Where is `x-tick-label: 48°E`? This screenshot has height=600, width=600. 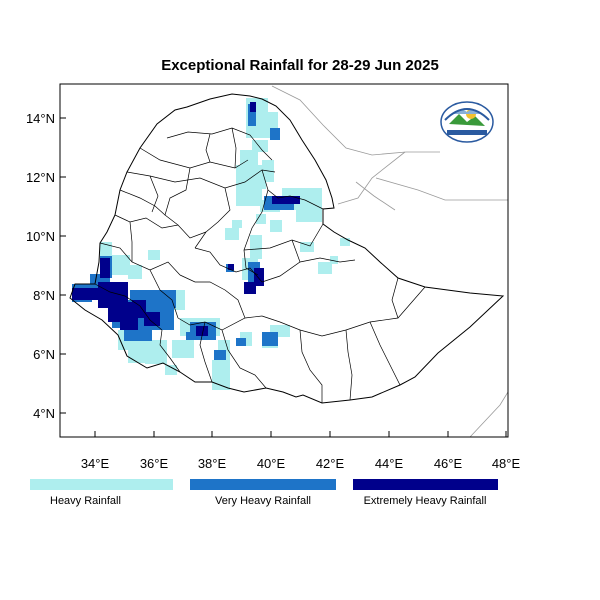
x-tick-label: 48°E is located at coordinates (506, 463).